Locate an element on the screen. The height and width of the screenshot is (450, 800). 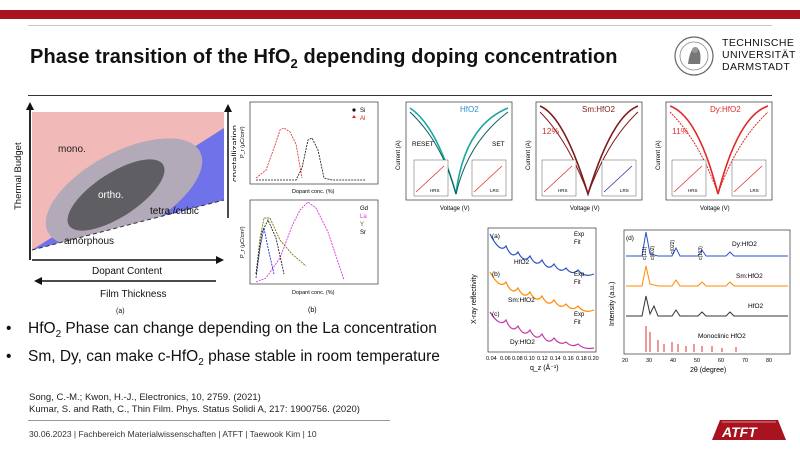
svg-text: 0.20 is located at coordinates (593, 359).